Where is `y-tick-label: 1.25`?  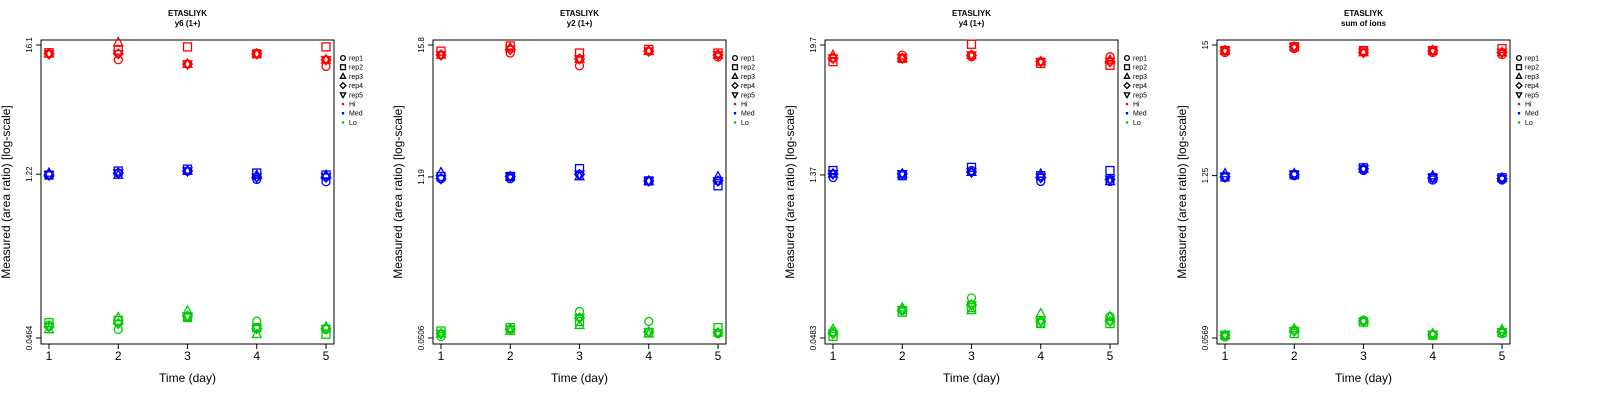 y-tick-label: 1.25 is located at coordinates (1205, 175).